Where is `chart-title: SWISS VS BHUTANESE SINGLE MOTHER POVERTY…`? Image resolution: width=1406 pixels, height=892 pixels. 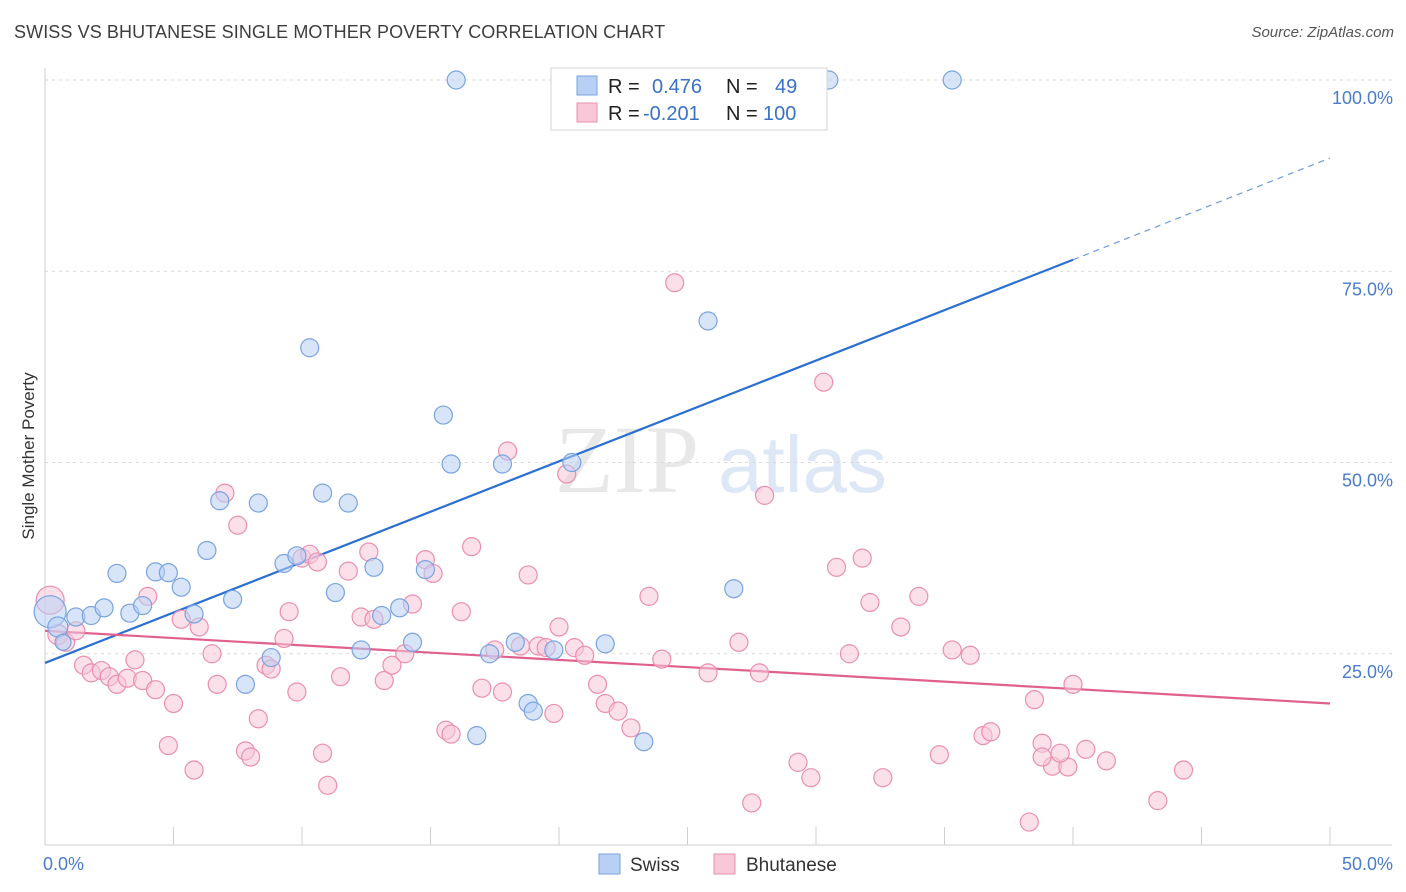
chart-title: SWISS VS BHUTANESE SINGLE MOTHER POVERTY… is located at coordinates (340, 32).